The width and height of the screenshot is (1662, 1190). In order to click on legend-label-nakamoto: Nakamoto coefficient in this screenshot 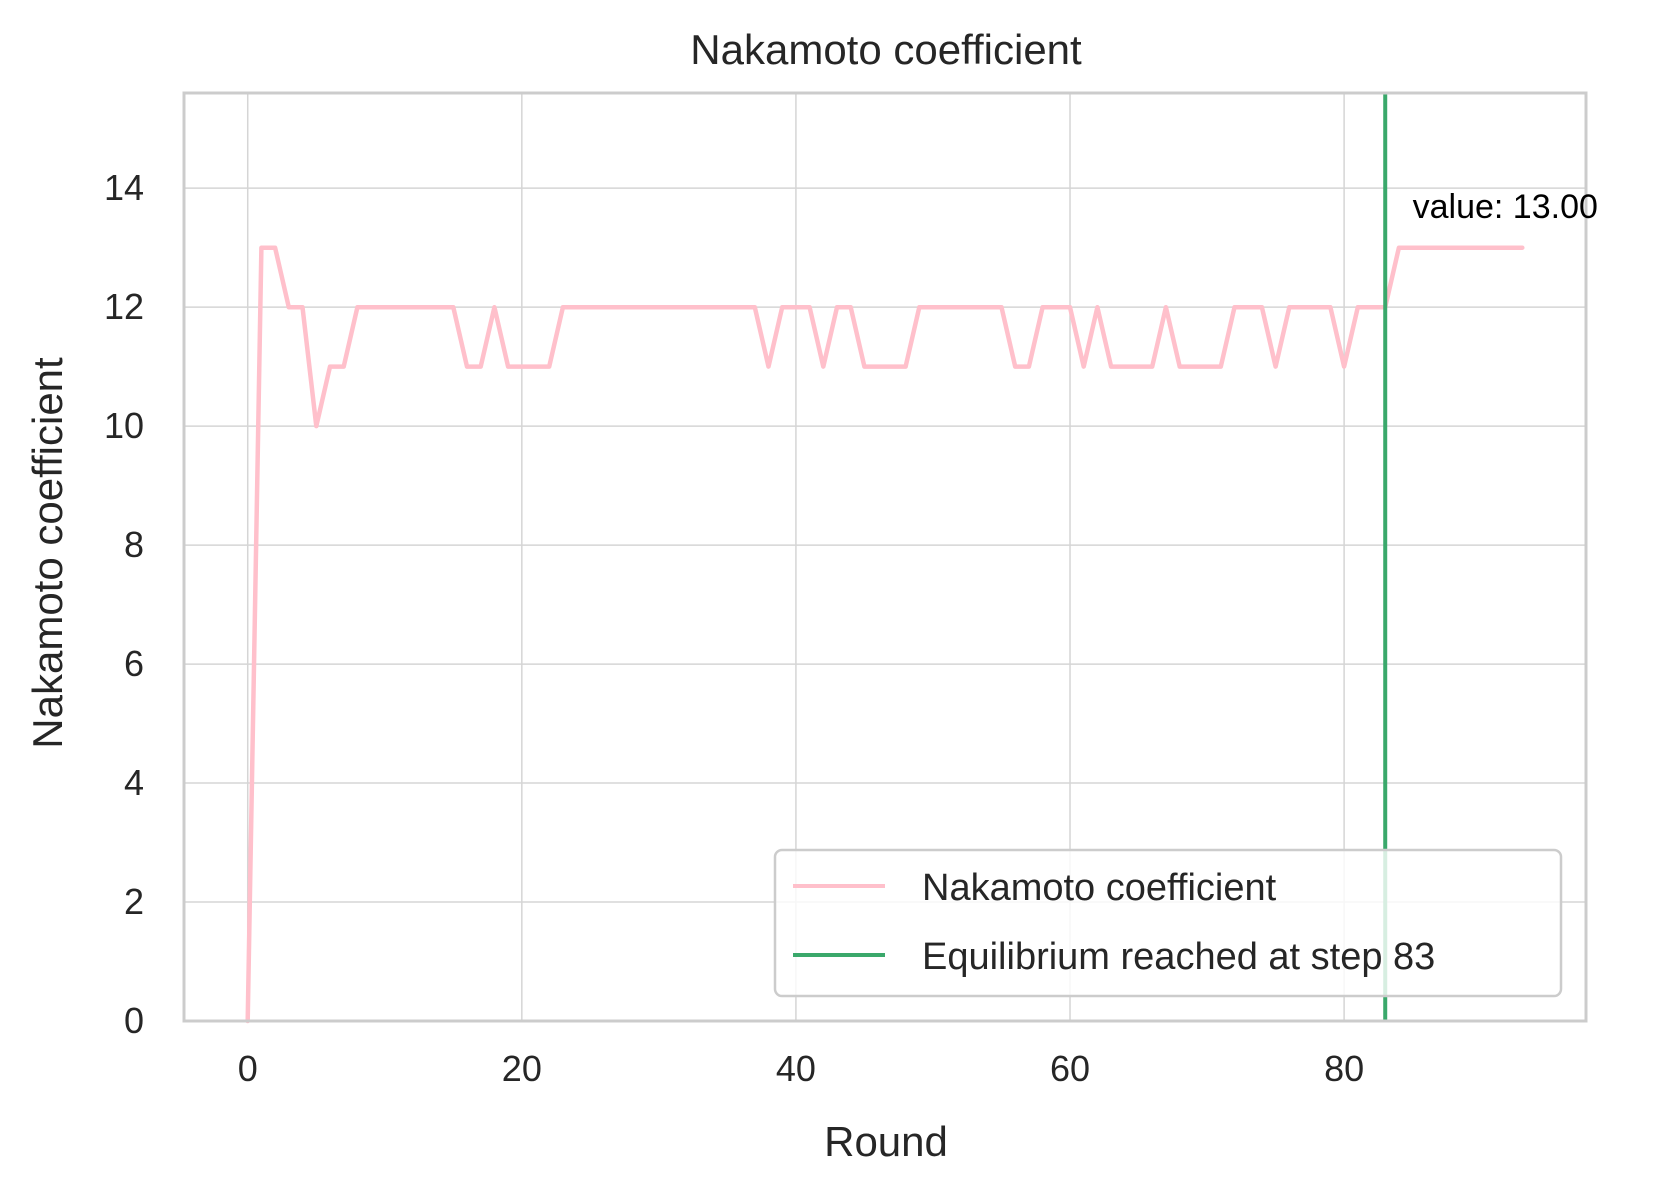, I will do `click(1099, 888)`.